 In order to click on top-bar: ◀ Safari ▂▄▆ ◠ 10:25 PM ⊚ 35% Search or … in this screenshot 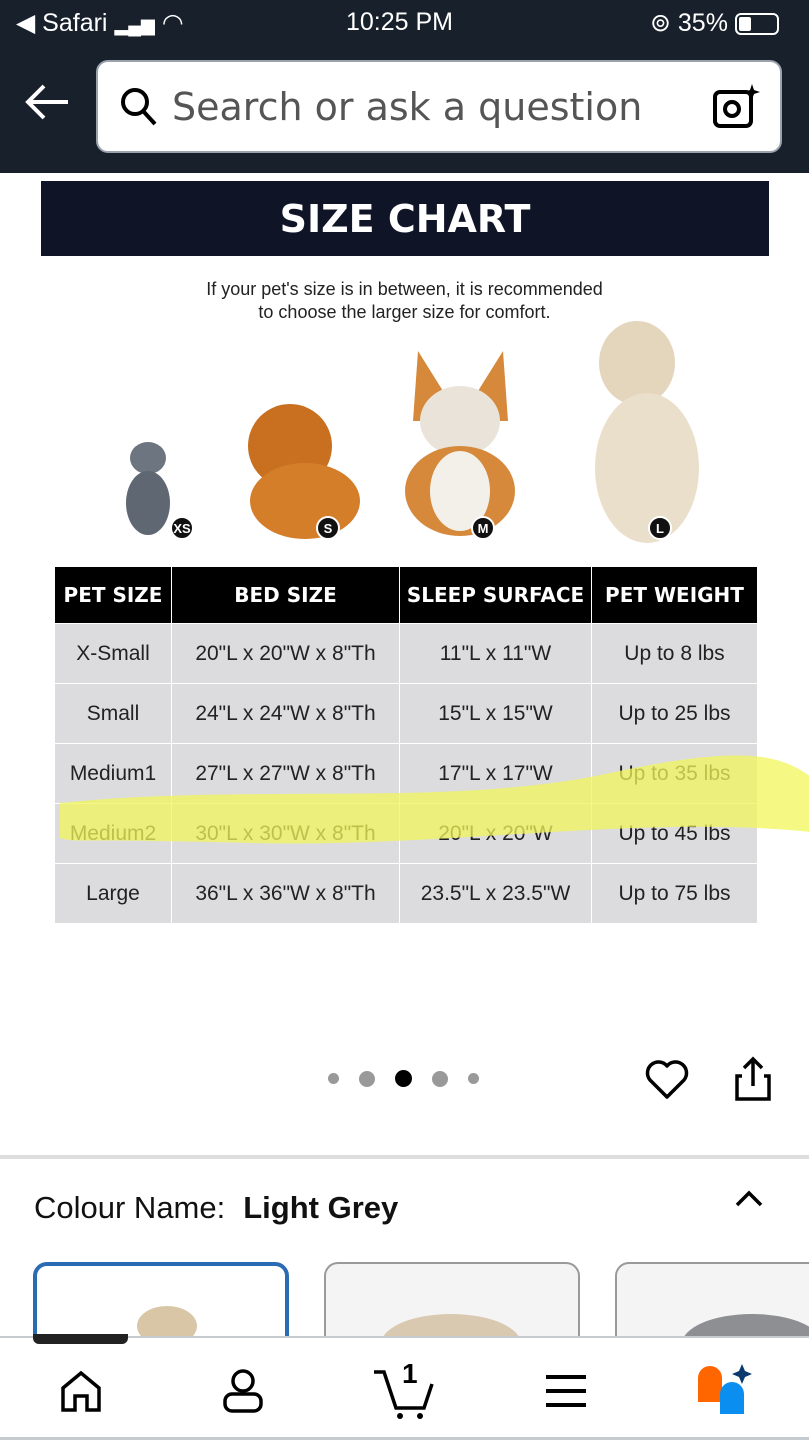, I will do `click(404, 86)`.